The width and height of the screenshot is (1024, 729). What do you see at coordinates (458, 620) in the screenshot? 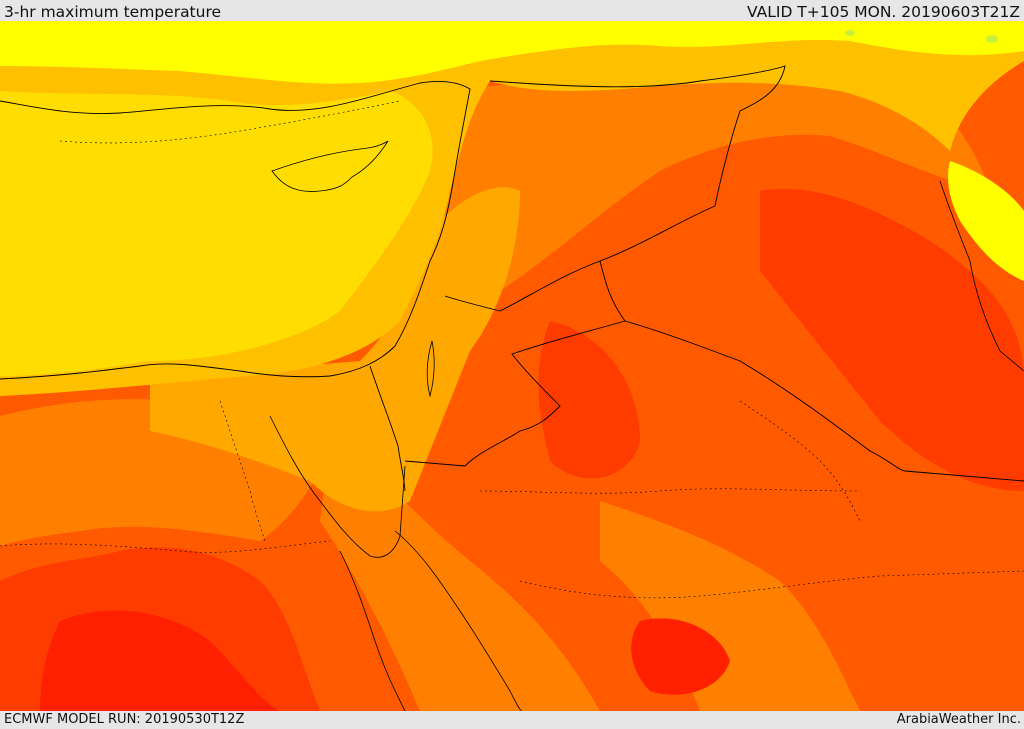
I see `red-sea-east-coast` at bounding box center [458, 620].